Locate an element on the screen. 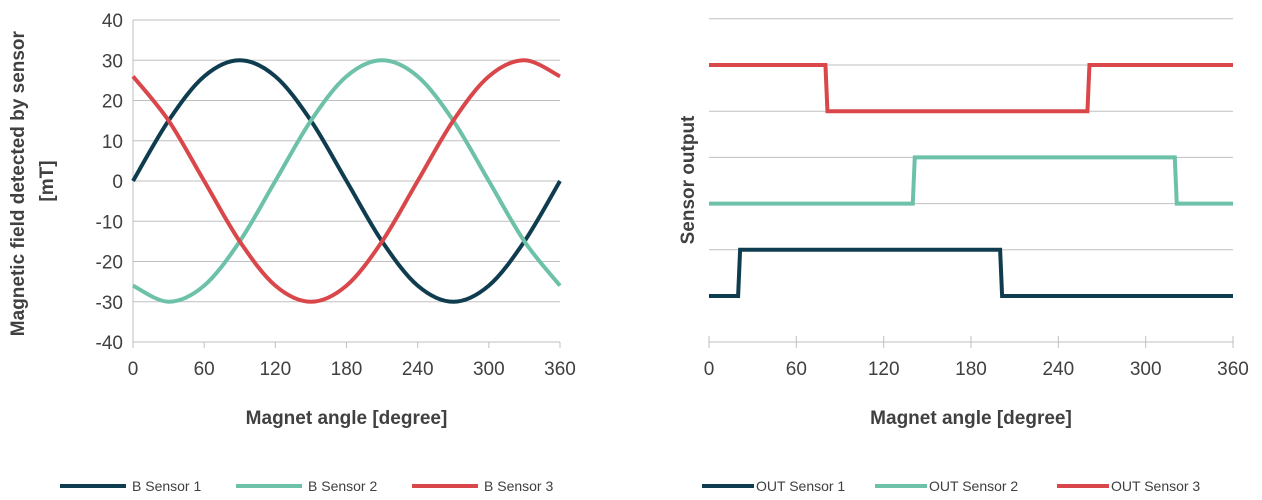  left-x-tick-label: 360 is located at coordinates (560, 369).